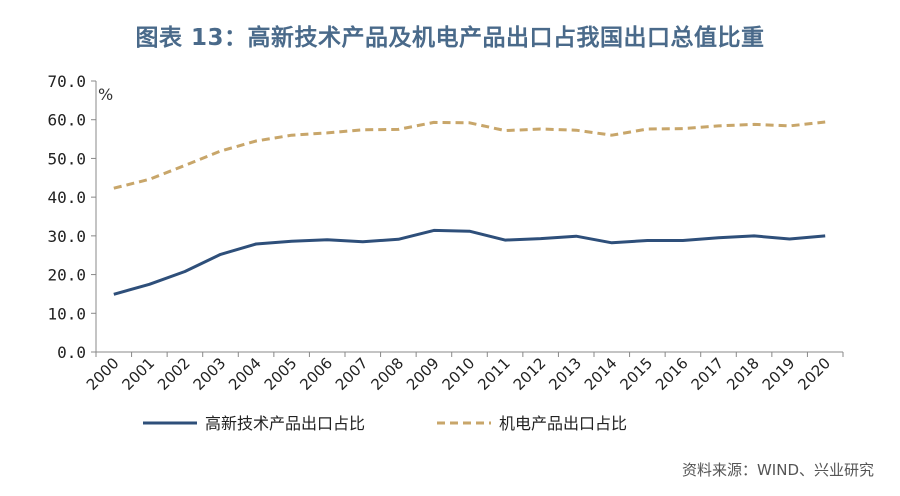 Image resolution: width=900 pixels, height=496 pixels. Describe the element at coordinates (281, 374) in the screenshot. I see `x-tick-label: 2005` at that location.